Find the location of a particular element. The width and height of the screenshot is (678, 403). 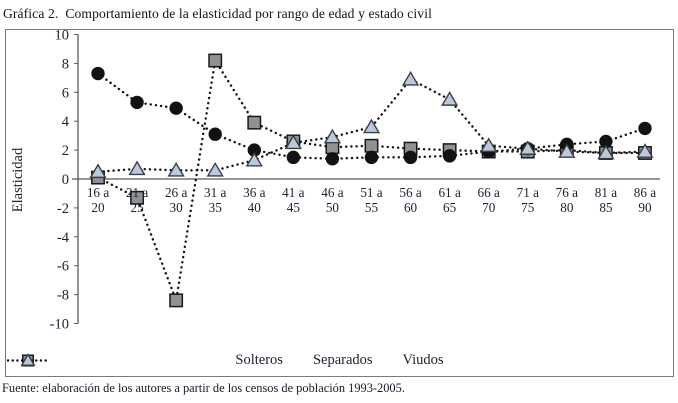

x-category-label: 16 a 20 is located at coordinates (98, 200).